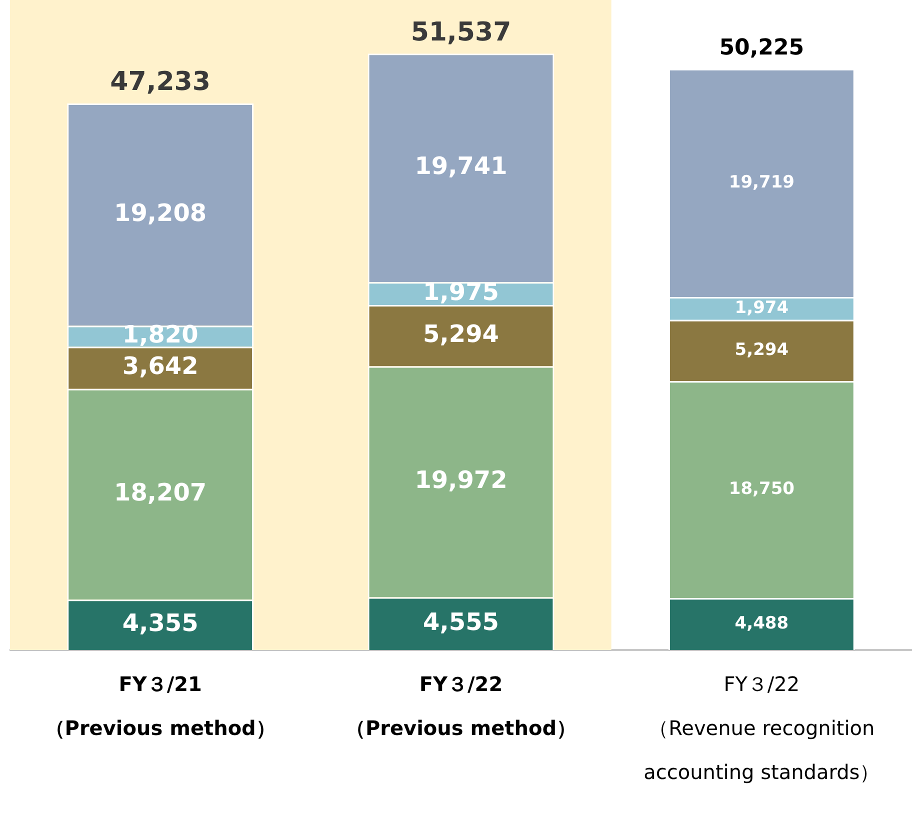  What do you see at coordinates (761, 623) in the screenshot?
I see `data-label: 4,488` at bounding box center [761, 623].